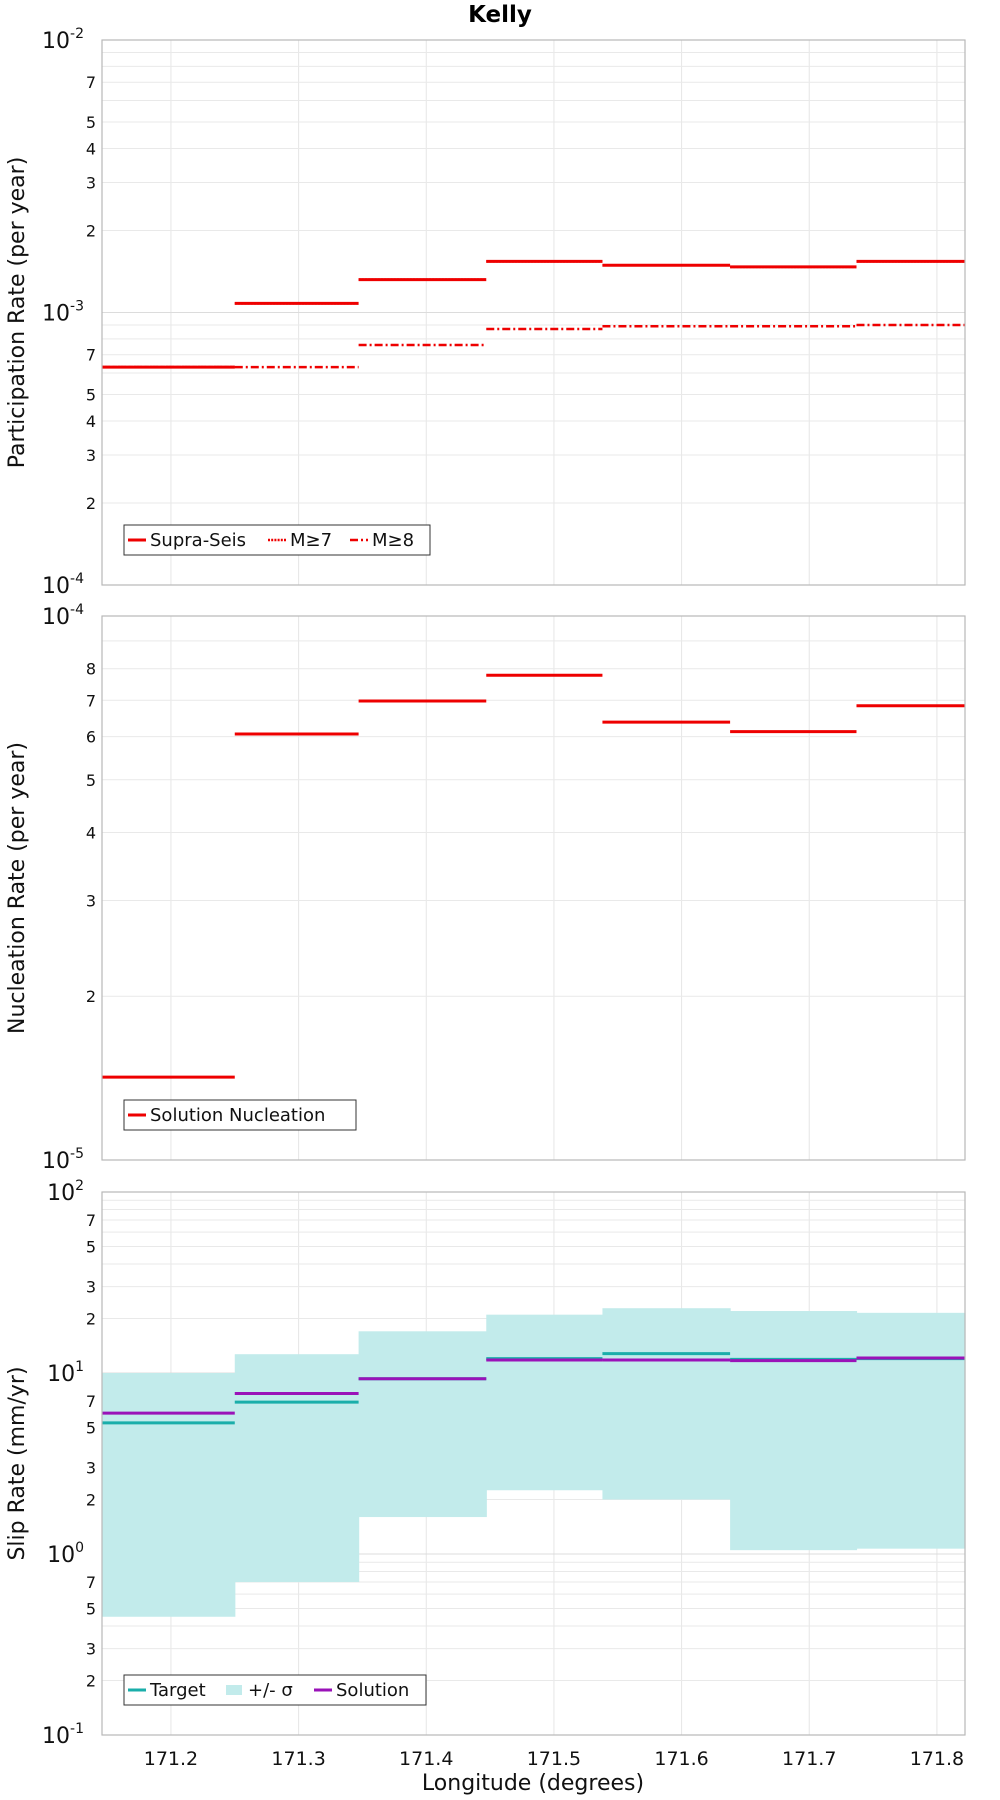 The image size is (1000, 1800). What do you see at coordinates (393, 540) in the screenshot?
I see `legend-label: M≥8` at bounding box center [393, 540].